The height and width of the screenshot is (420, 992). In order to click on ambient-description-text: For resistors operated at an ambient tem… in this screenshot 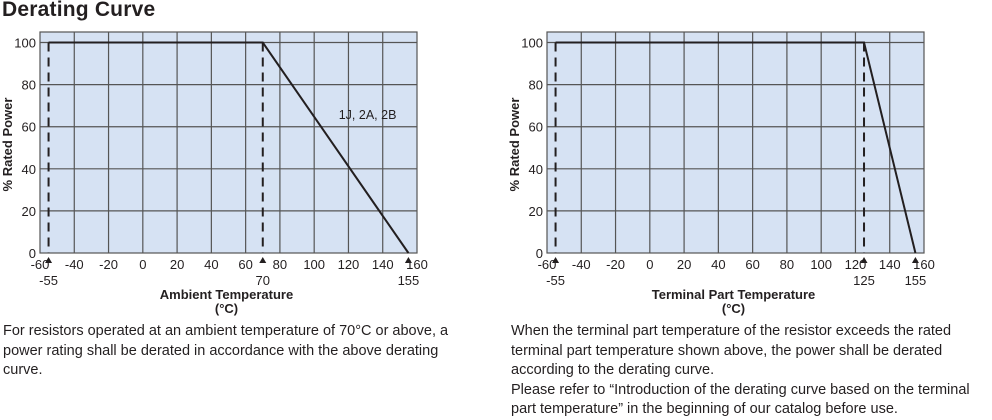, I will do `click(226, 350)`.